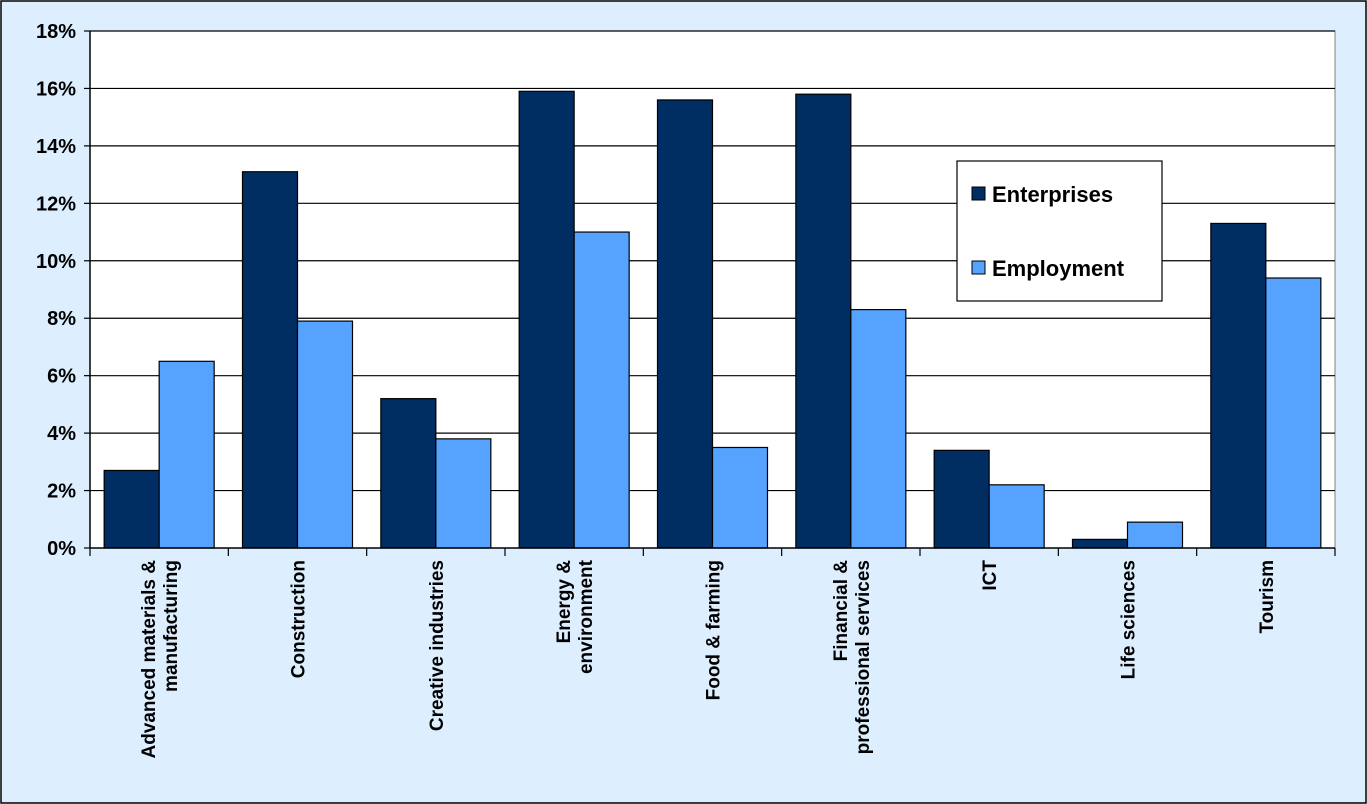 This screenshot has width=1367, height=804. I want to click on x-category-label-line: Financial &, so click(841, 611).